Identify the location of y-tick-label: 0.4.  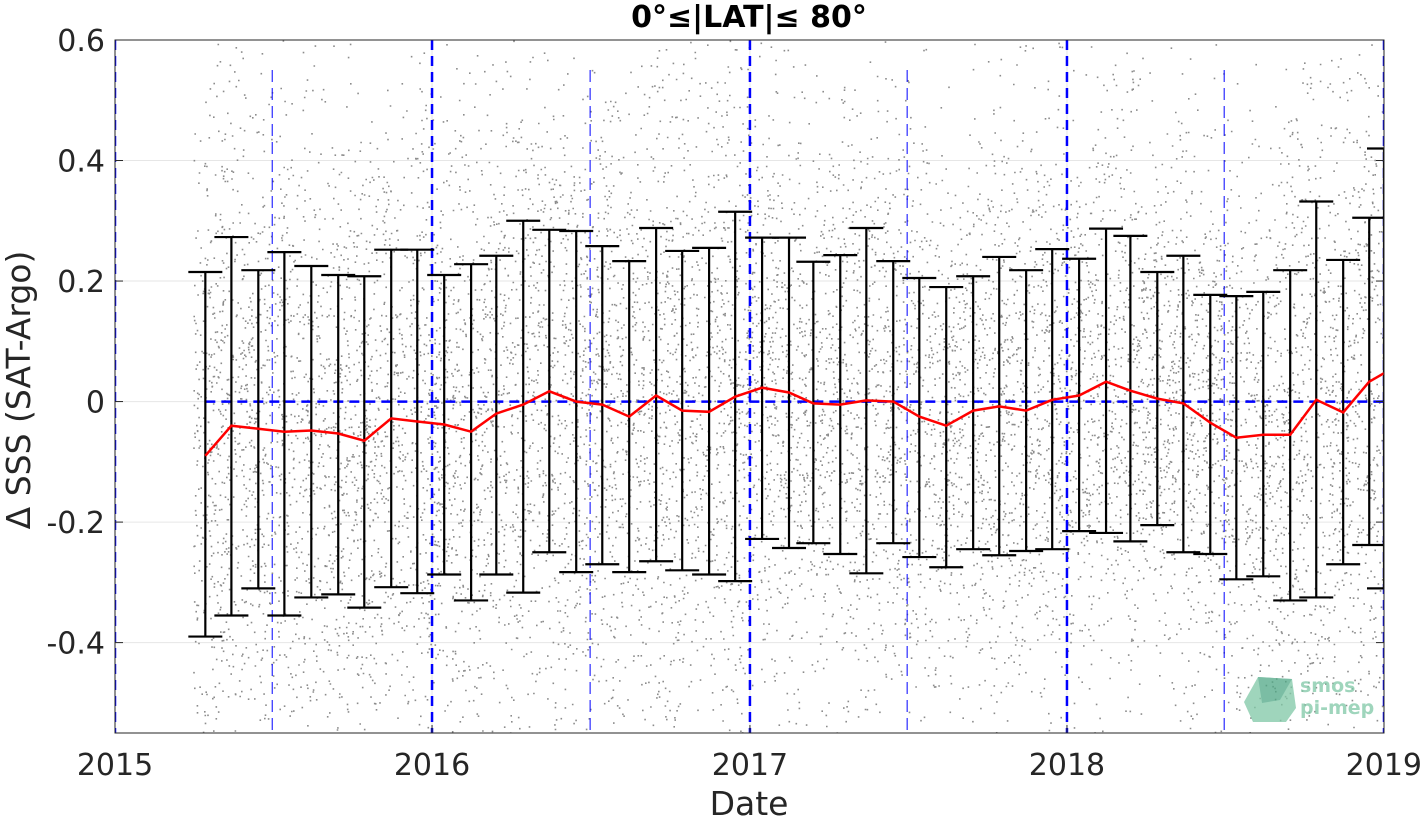
(81, 162).